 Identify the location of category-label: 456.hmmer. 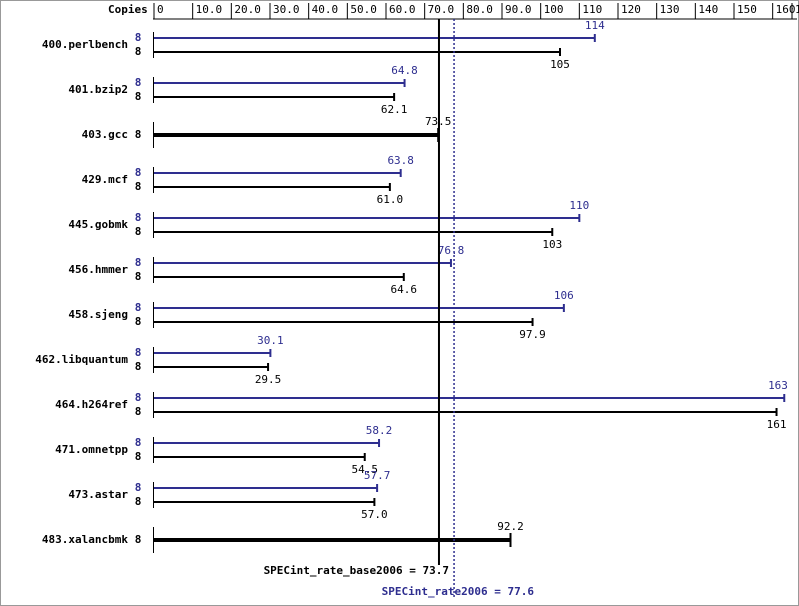
(98, 269).